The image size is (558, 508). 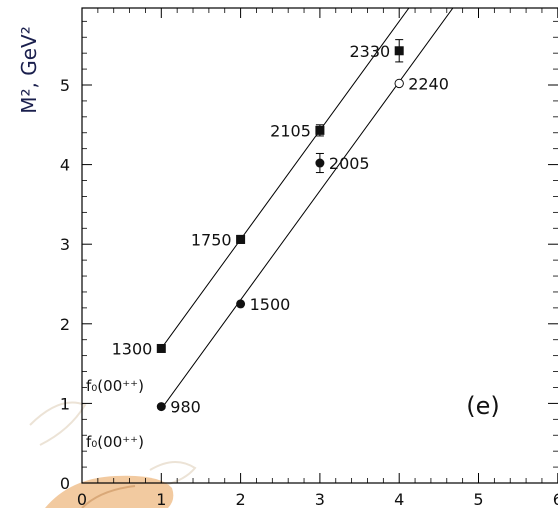 I want to click on data-label: 2005, so click(x=349, y=163).